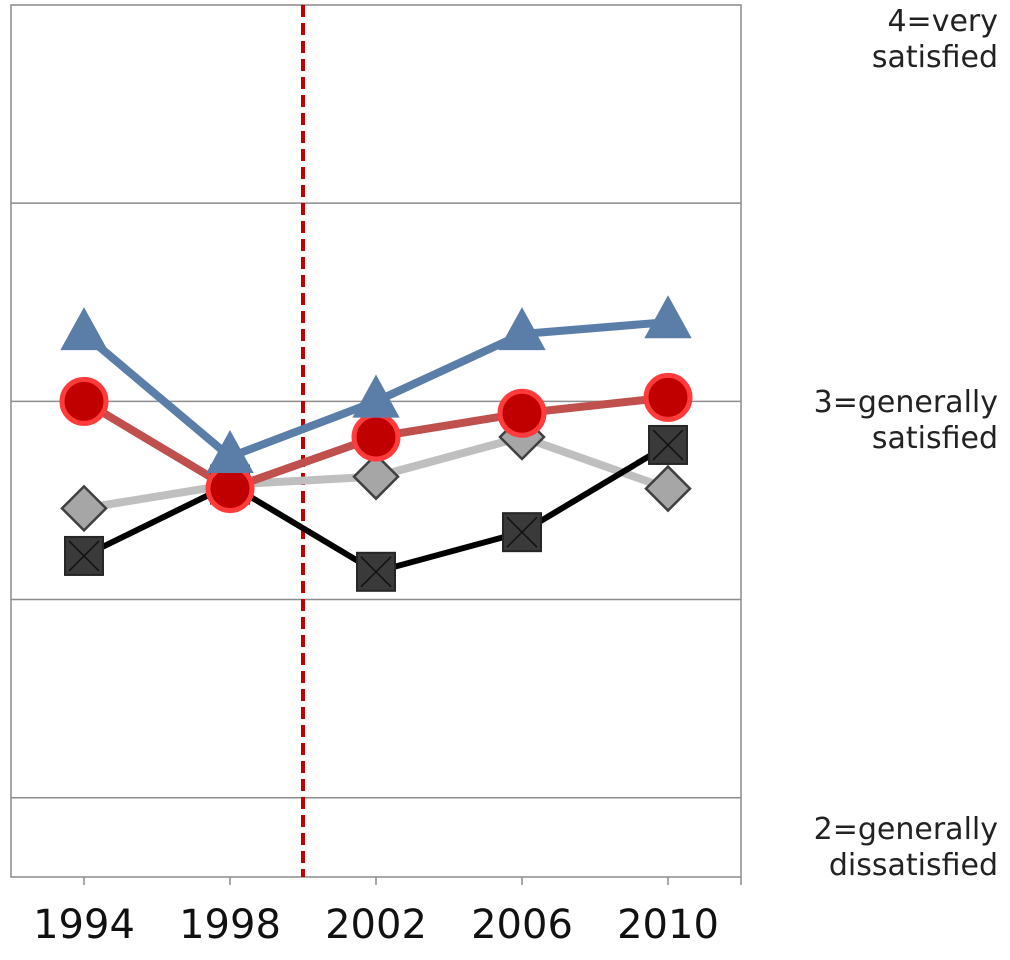 The width and height of the screenshot is (1010, 960). Describe the element at coordinates (412, 881) in the screenshot. I see `x-axis-ticks` at that location.